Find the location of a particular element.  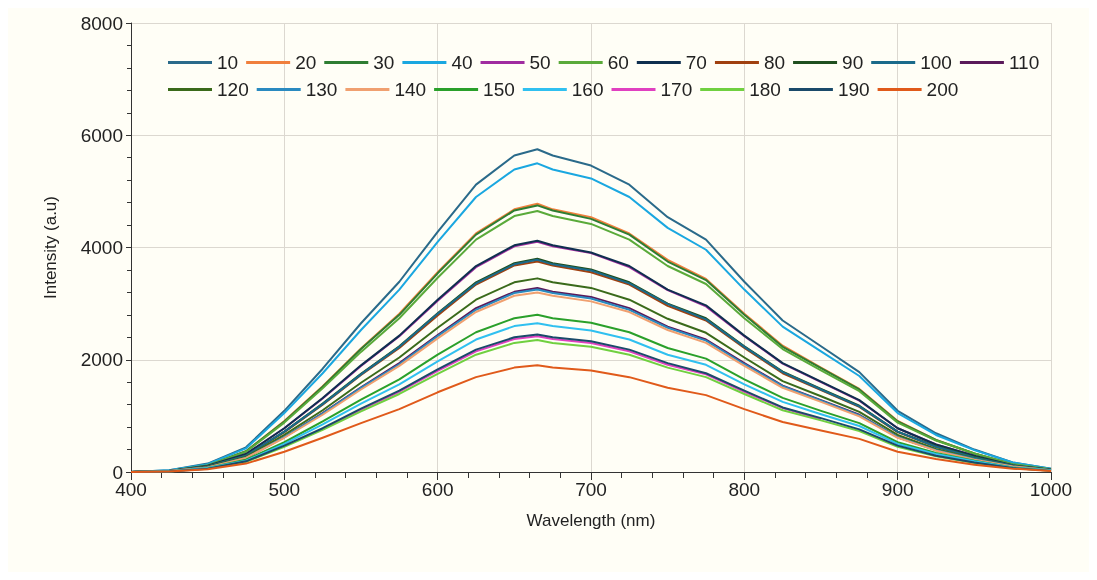

legend-label: 80 is located at coordinates (774, 62).